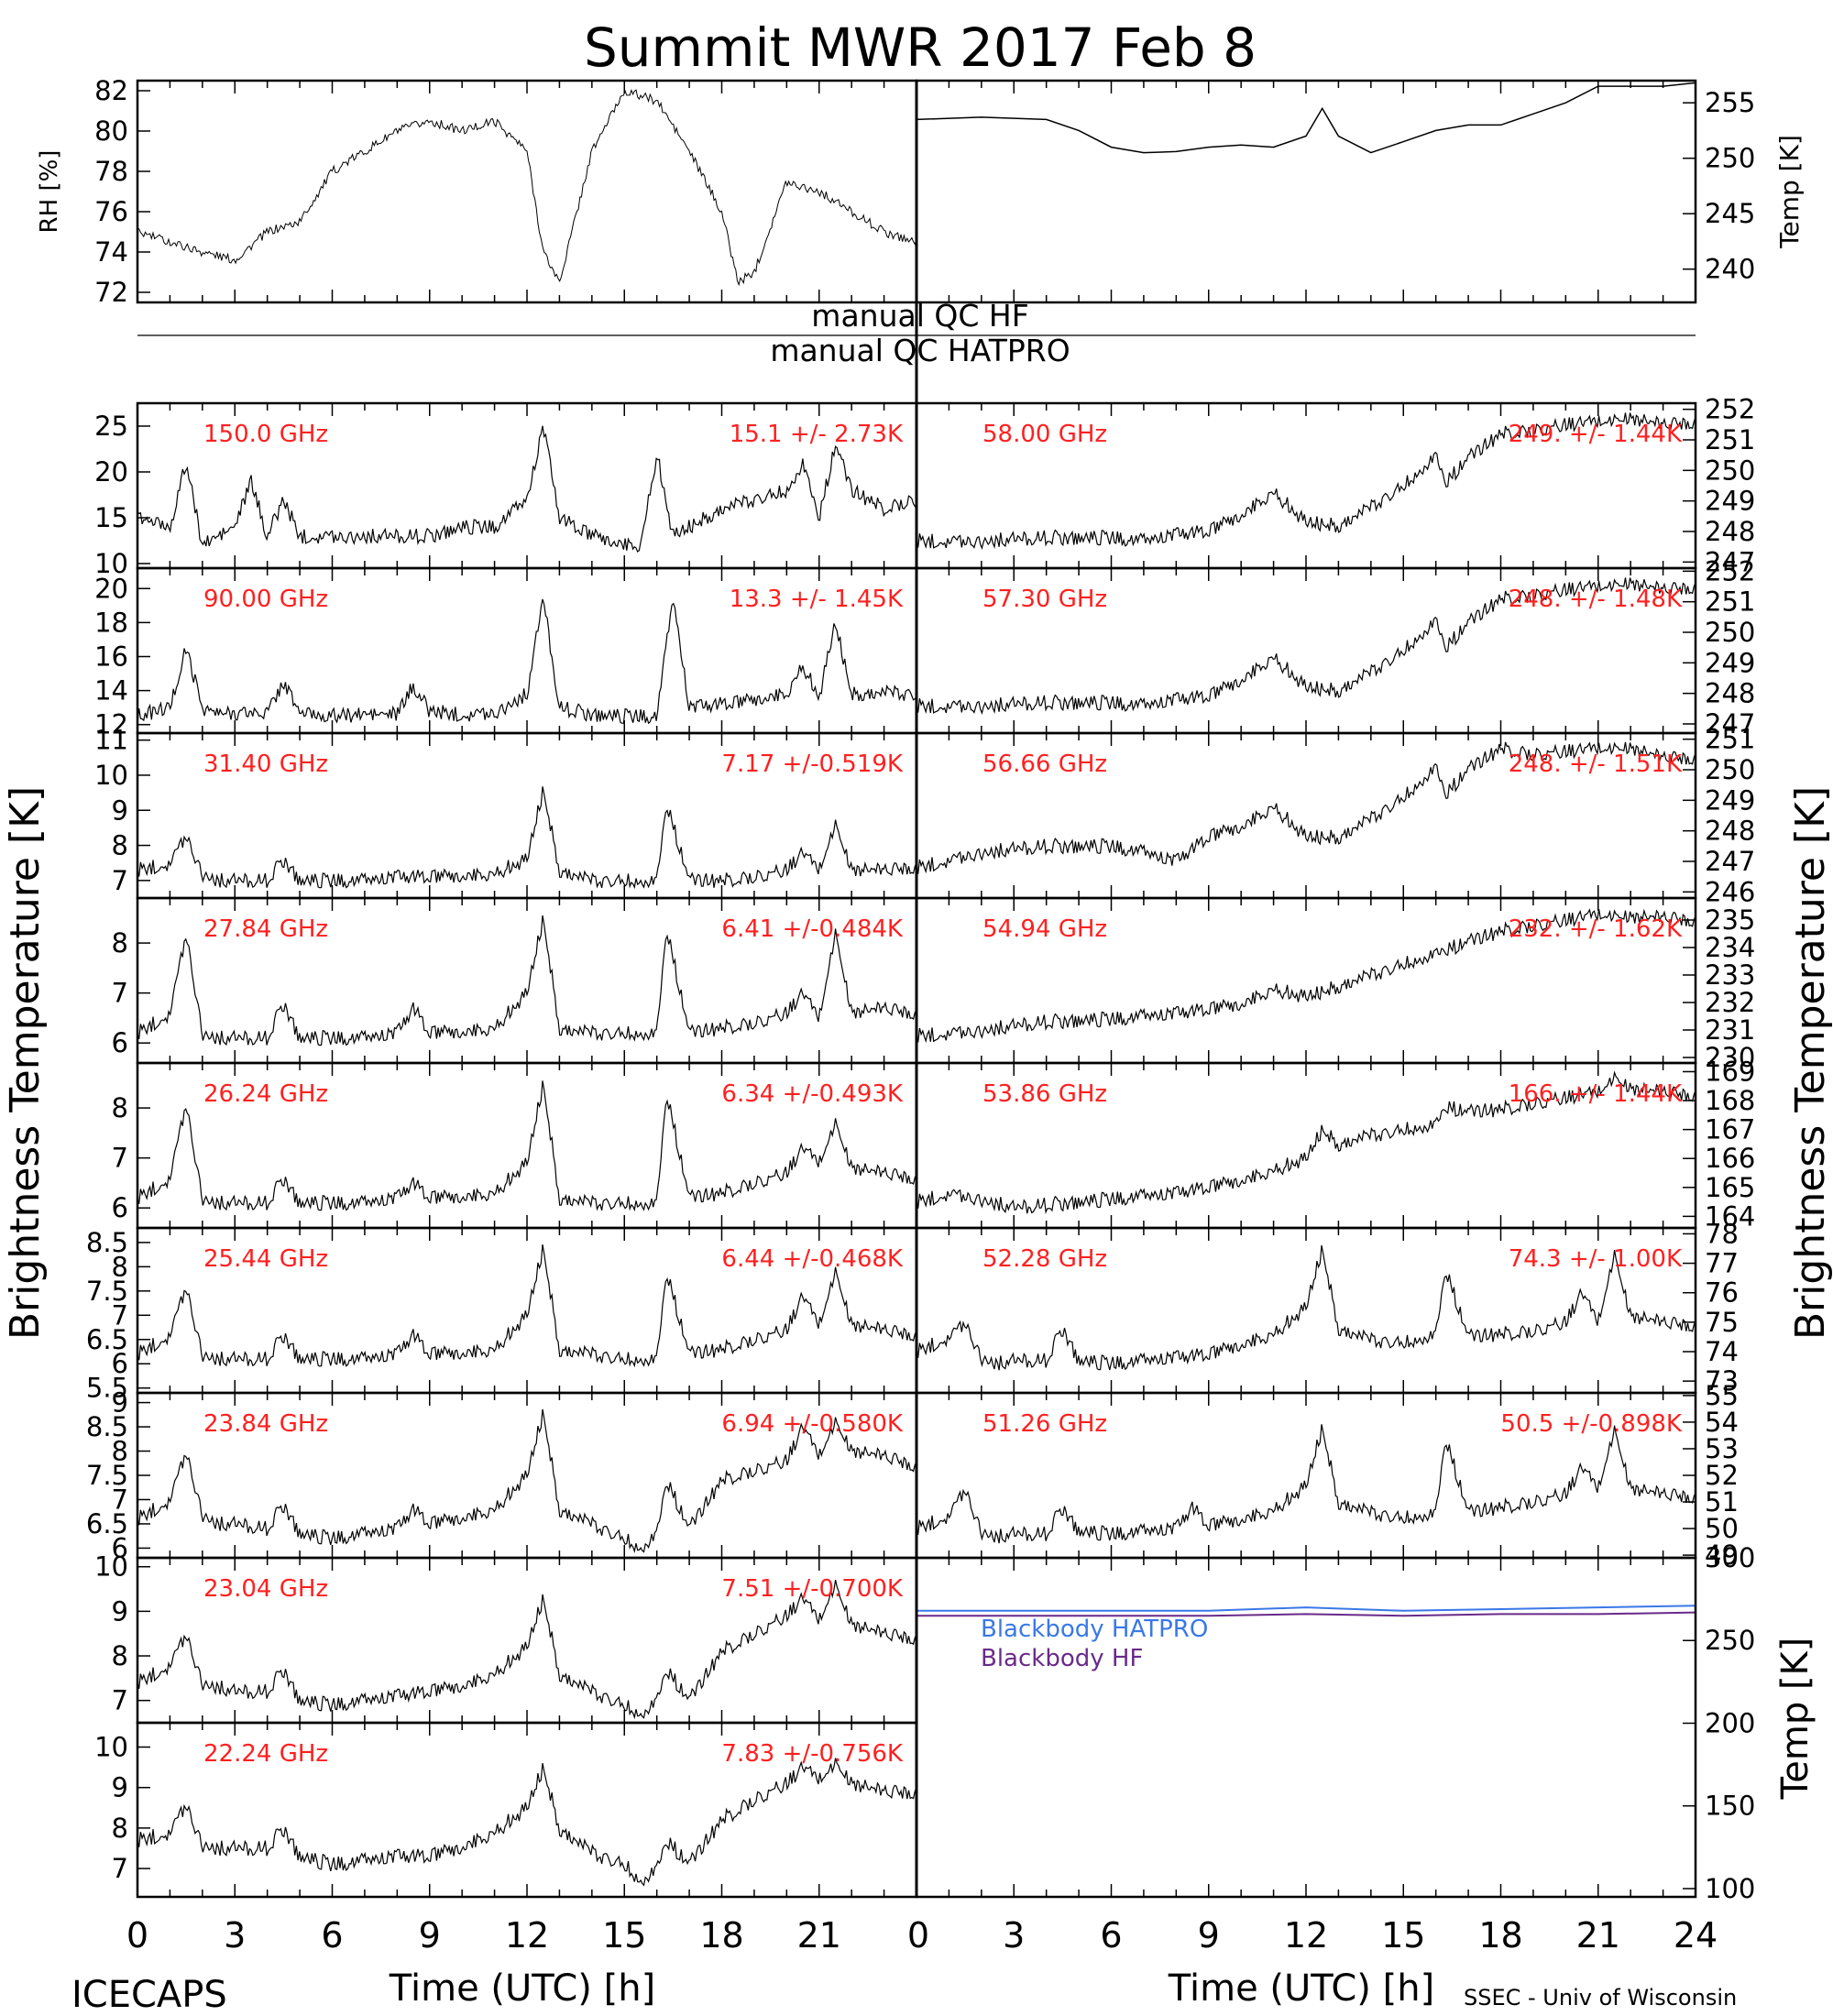 Image resolution: width=1833 pixels, height=2016 pixels. I want to click on panel-rh: 72 74 76 78 80 82, so click(506, 191).